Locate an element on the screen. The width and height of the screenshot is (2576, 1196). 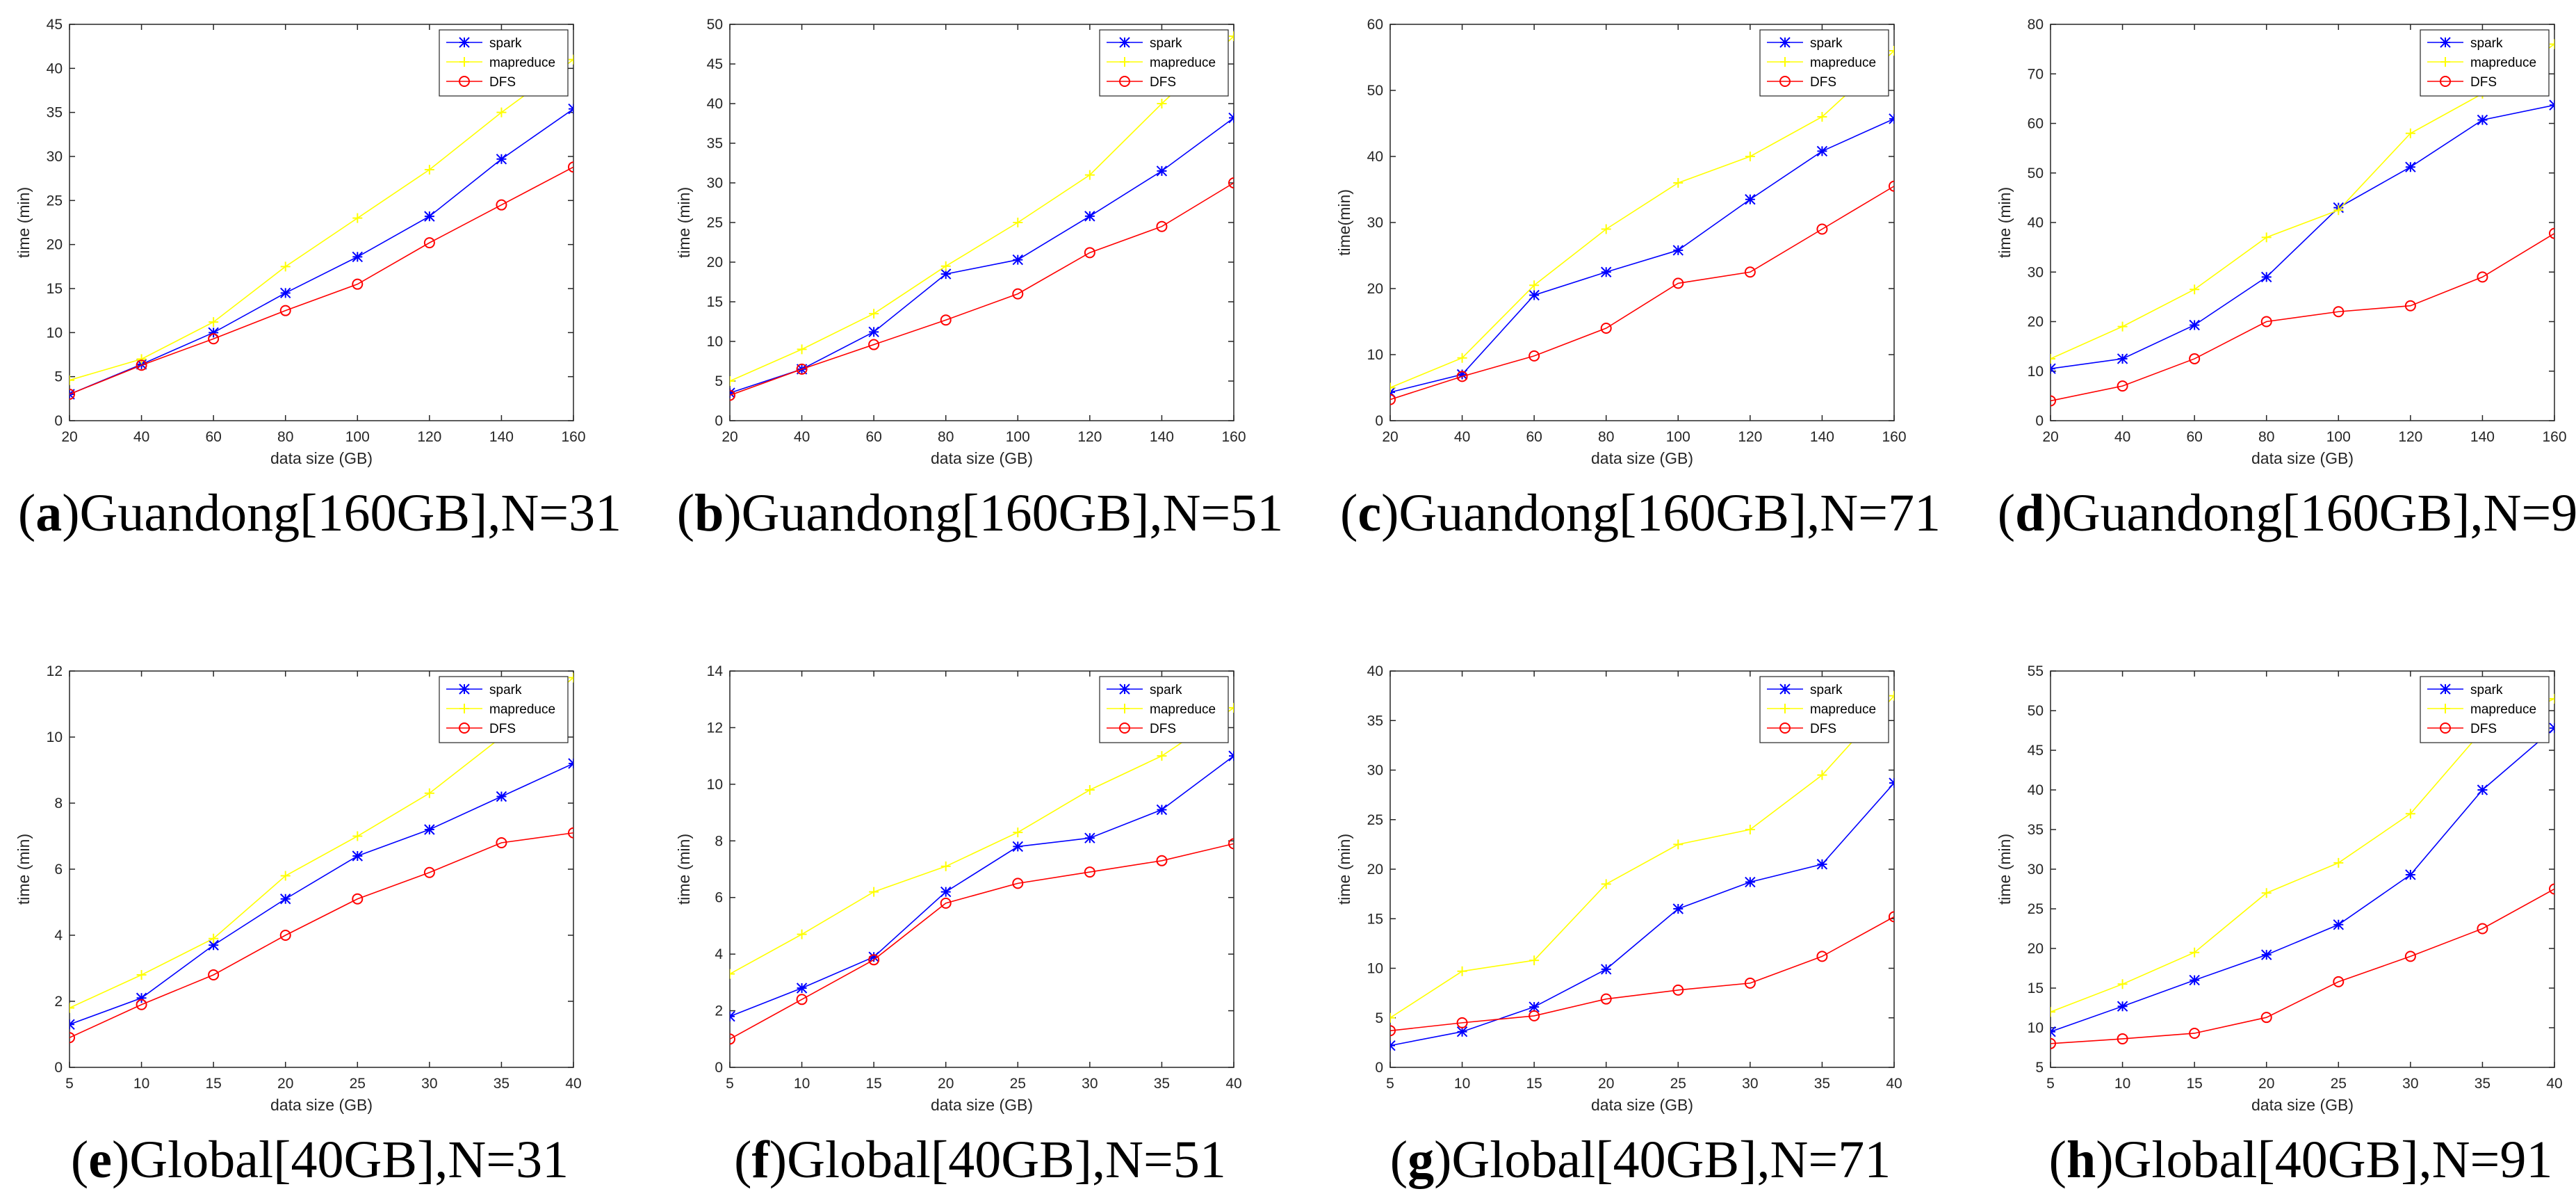
y-tick-label: 8 is located at coordinates (719, 841).